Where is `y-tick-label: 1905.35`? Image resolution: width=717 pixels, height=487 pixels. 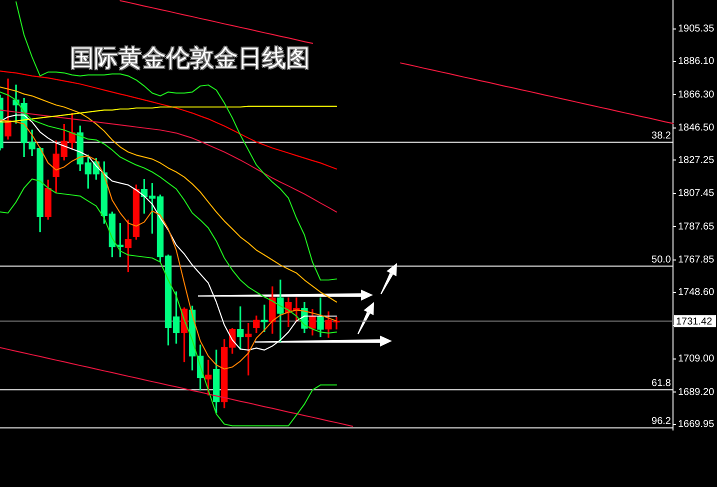
y-tick-label: 1905.35 is located at coordinates (696, 29).